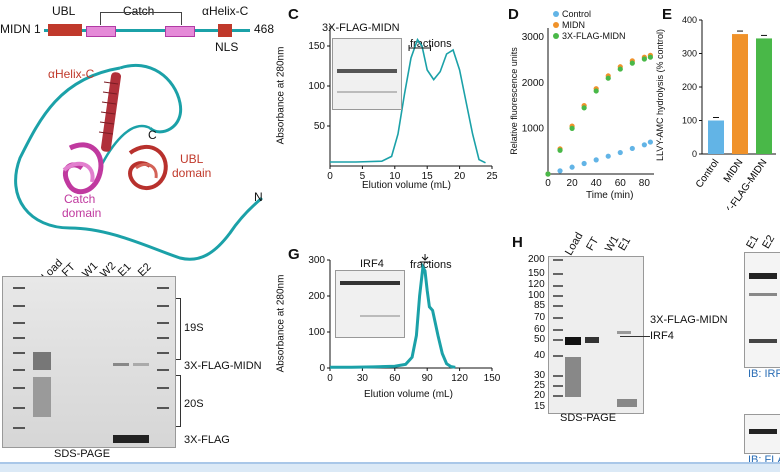 The image size is (780, 472). What do you see at coordinates (762, 434) in the screenshot?
I see `ib-flag-blot` at bounding box center [762, 434].